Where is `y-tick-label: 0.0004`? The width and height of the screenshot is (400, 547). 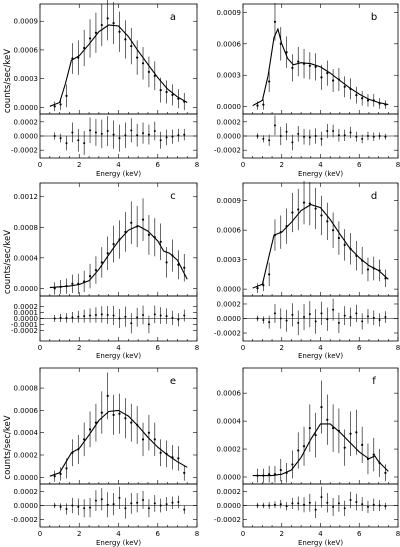 y-tick-label: 0.0004 is located at coordinates (229, 422).